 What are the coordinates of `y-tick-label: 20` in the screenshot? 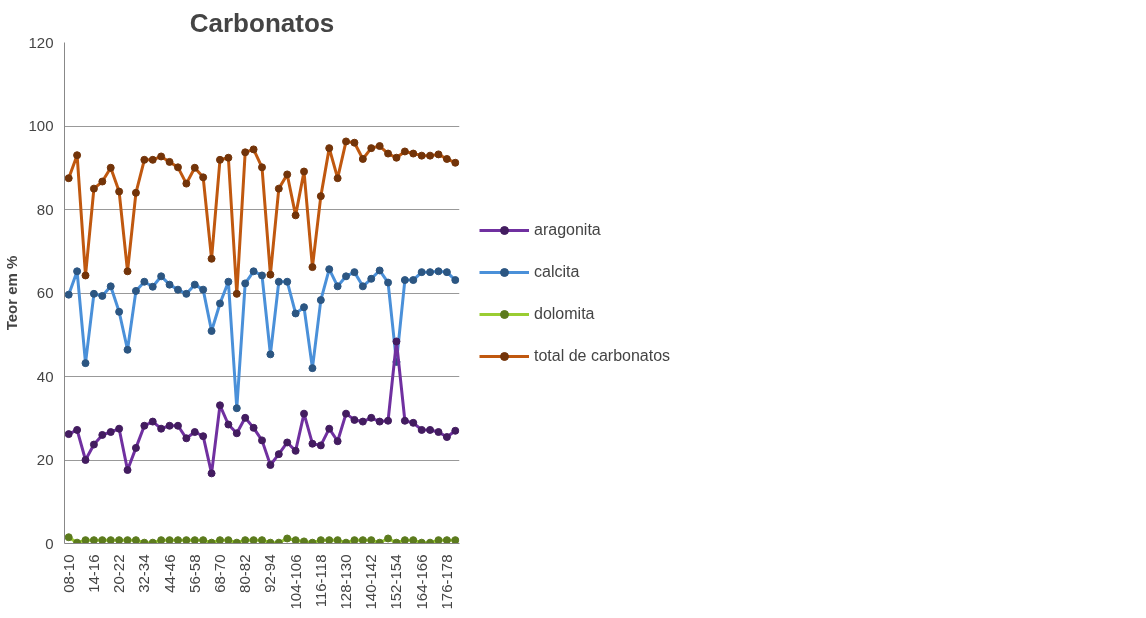 It's located at (45, 459).